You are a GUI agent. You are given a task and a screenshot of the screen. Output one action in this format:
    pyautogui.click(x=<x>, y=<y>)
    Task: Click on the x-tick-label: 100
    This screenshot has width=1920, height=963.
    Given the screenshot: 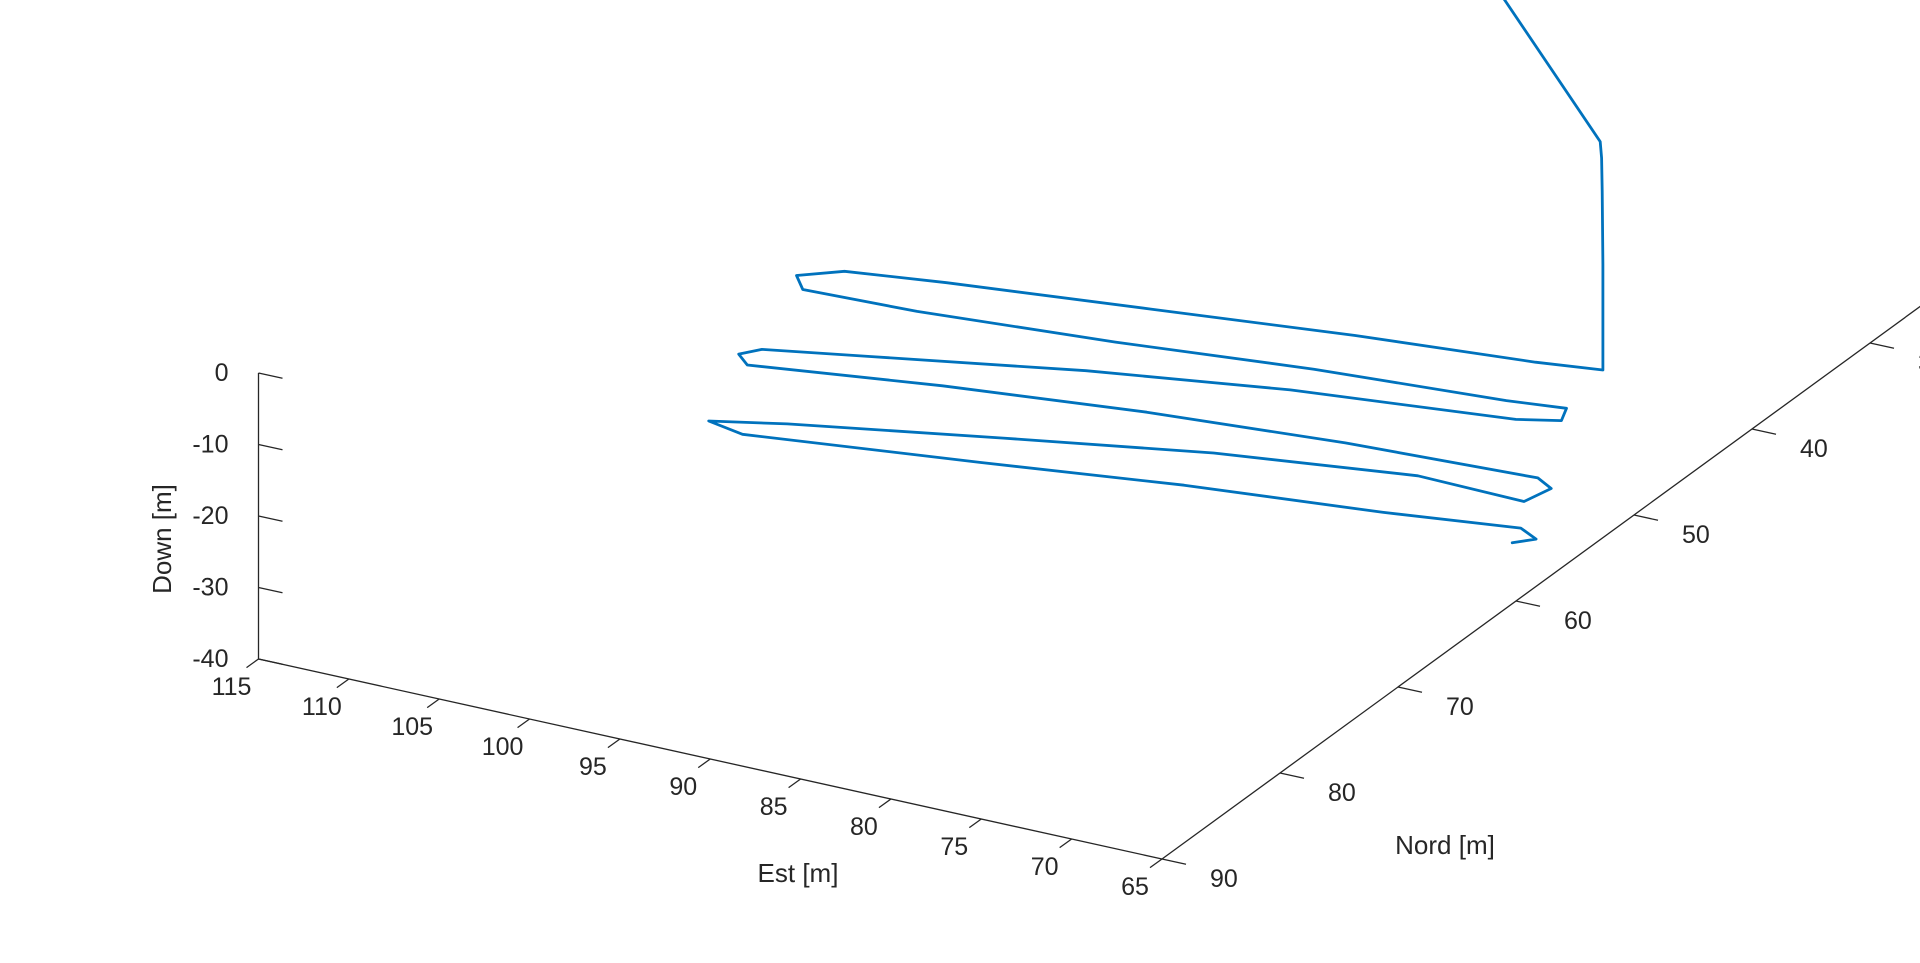 What is the action you would take?
    pyautogui.click(x=503, y=747)
    